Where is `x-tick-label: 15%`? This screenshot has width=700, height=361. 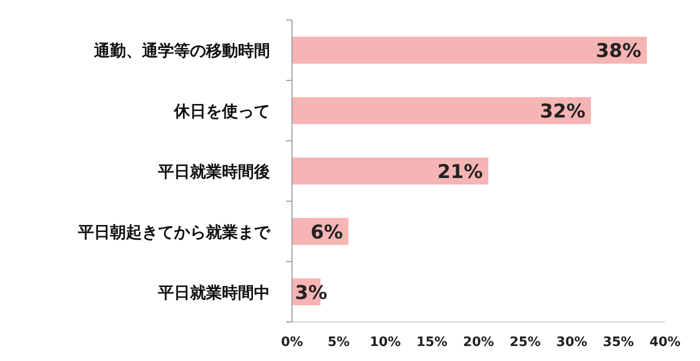
x-tick-label: 15% is located at coordinates (432, 342).